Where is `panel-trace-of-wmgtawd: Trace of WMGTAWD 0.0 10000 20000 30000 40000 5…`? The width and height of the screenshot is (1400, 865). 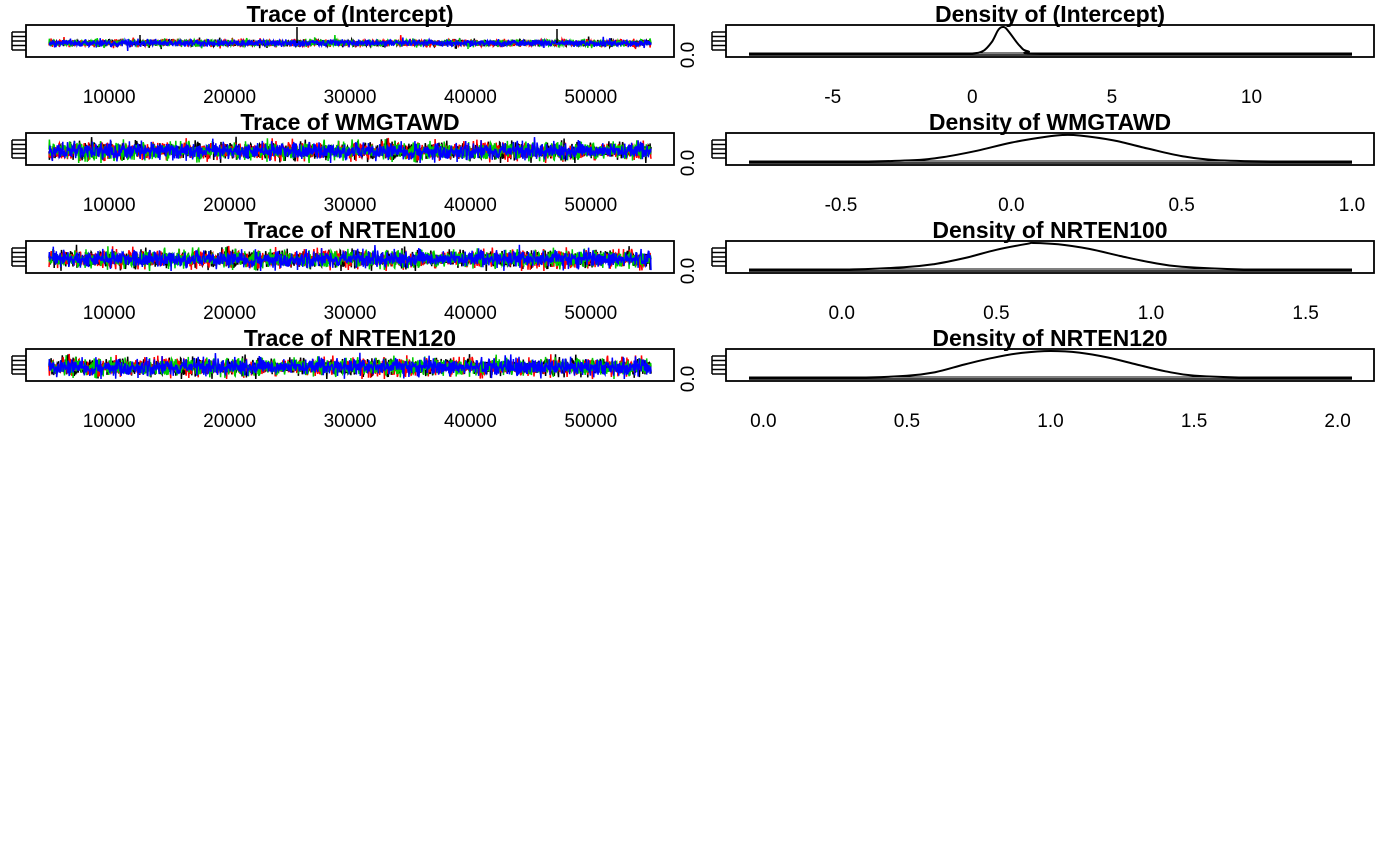
panel-trace-of-wmgtawd: Trace of WMGTAWD 0.0 10000 20000 30000 40000 5… is located at coordinates (355, 162).